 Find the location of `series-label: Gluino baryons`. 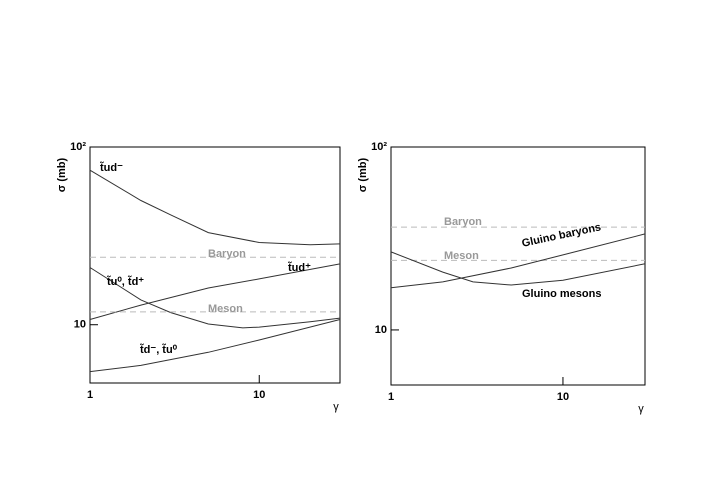

series-label: Gluino baryons is located at coordinates (561, 235).